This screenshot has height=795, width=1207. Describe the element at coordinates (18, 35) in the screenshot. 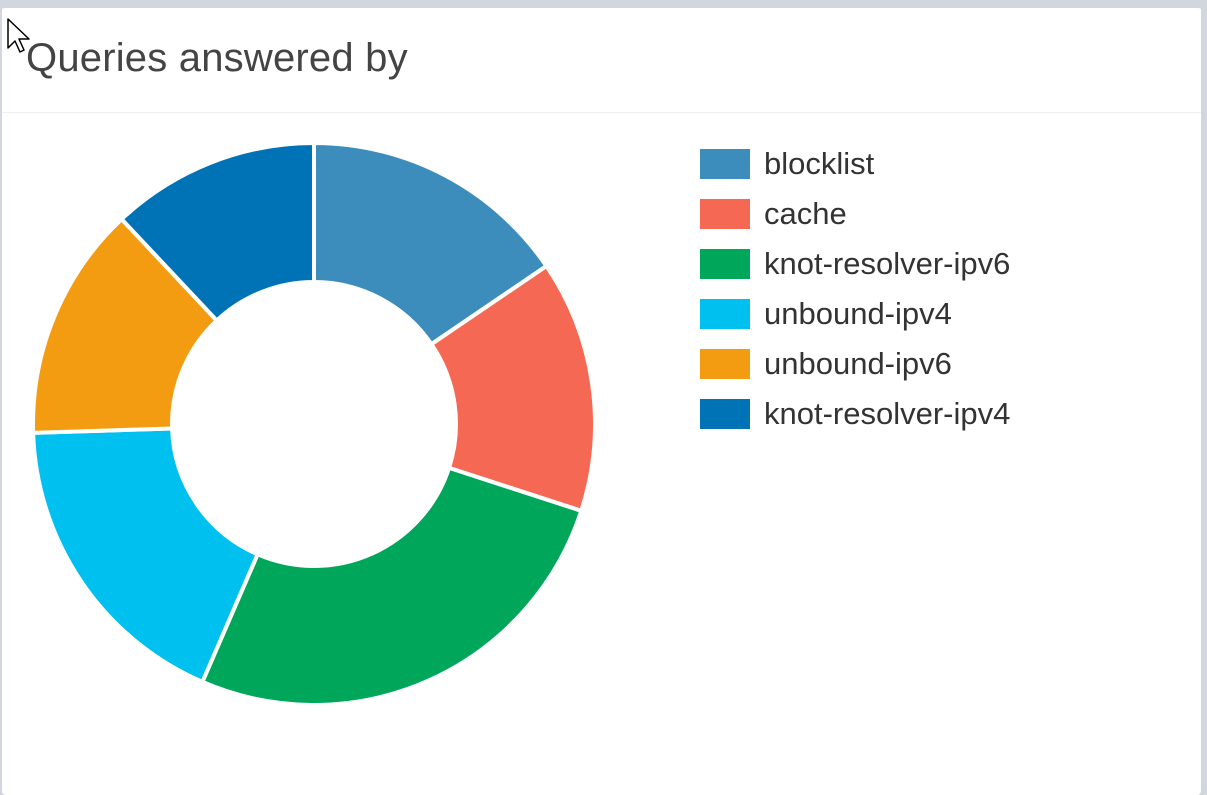

I see `mouse-cursor-icon` at that location.